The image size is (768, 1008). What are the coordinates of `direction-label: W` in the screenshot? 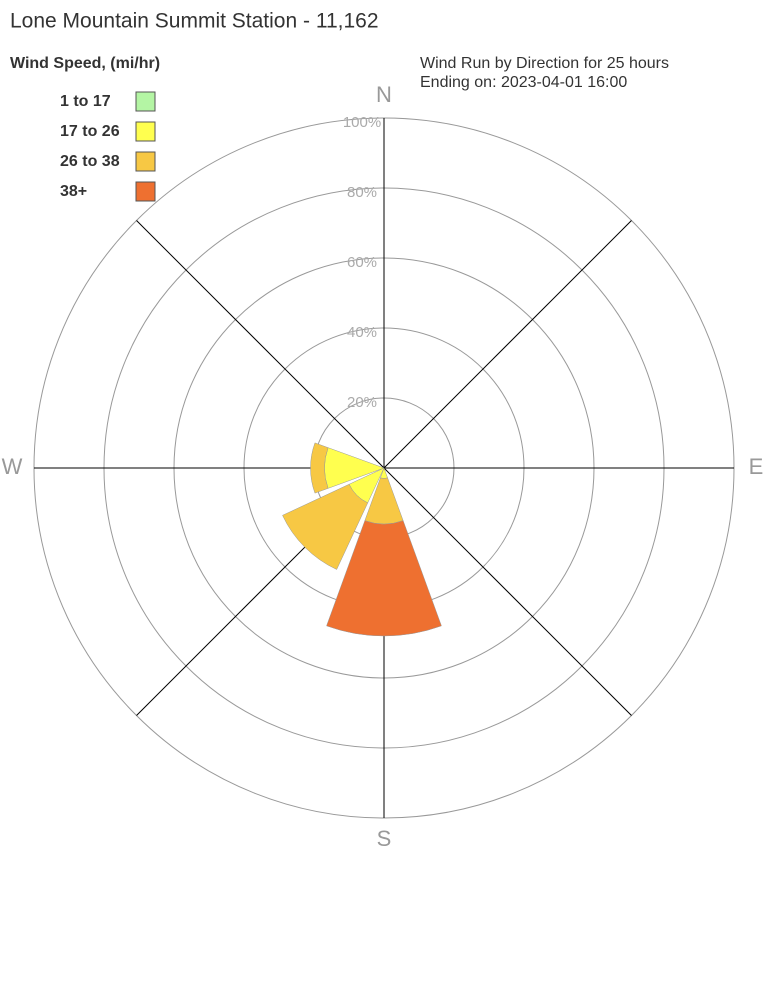 It's located at (12, 466).